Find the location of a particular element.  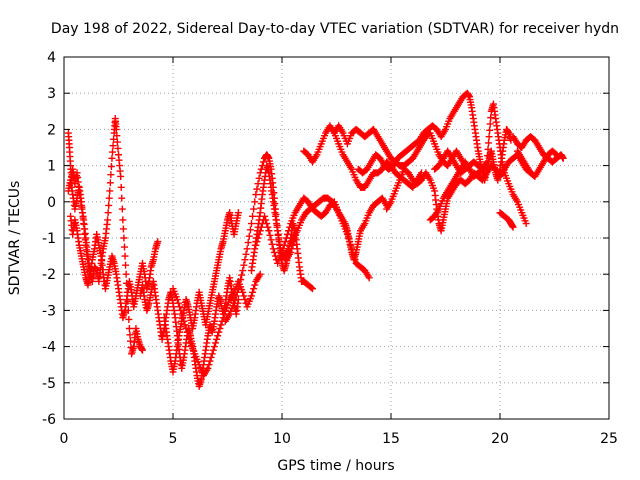

series-t10 is located at coordinates (335, 229).